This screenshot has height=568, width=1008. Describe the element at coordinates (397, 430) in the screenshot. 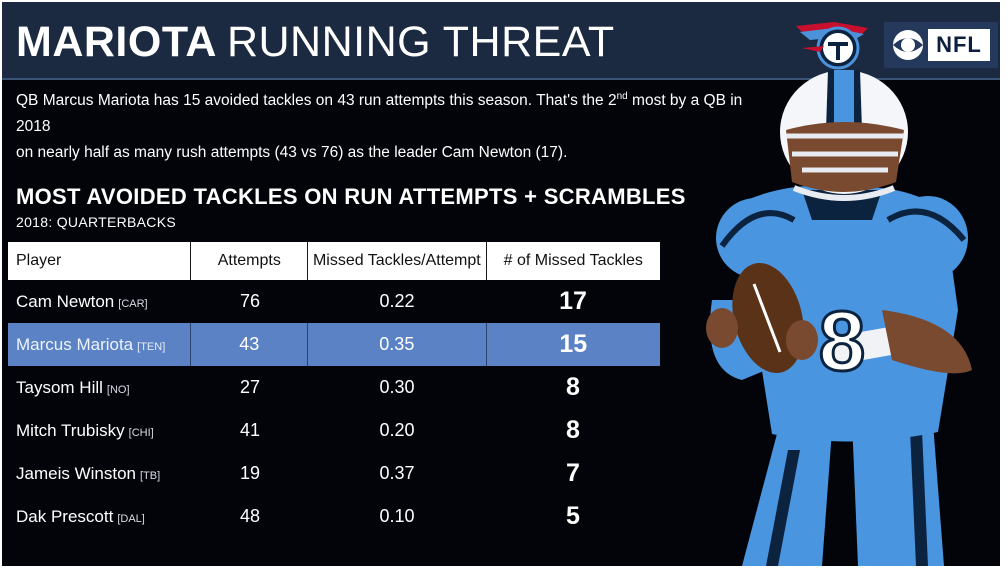

I see `rate-cell: 0.20` at that location.